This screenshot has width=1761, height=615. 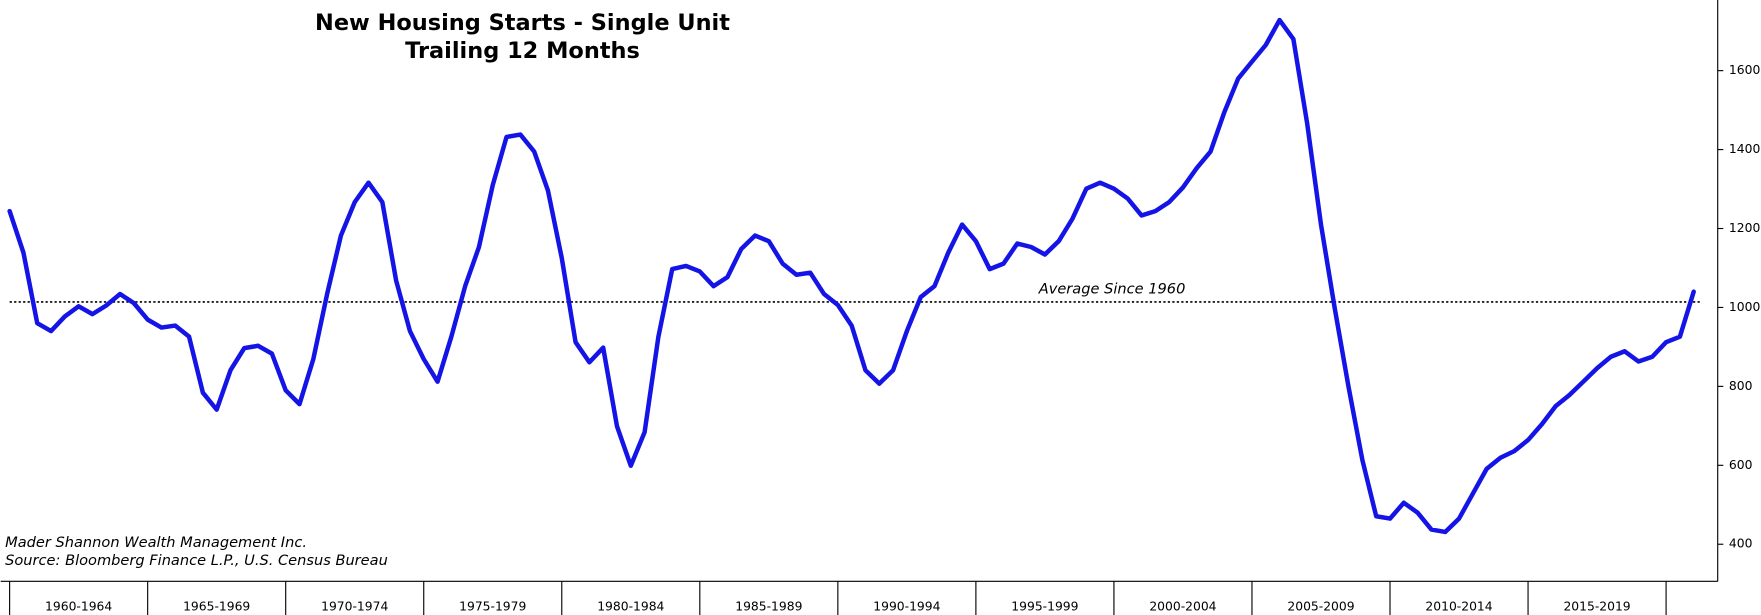 I want to click on y-tick-label: 1600, so click(x=1745, y=70).